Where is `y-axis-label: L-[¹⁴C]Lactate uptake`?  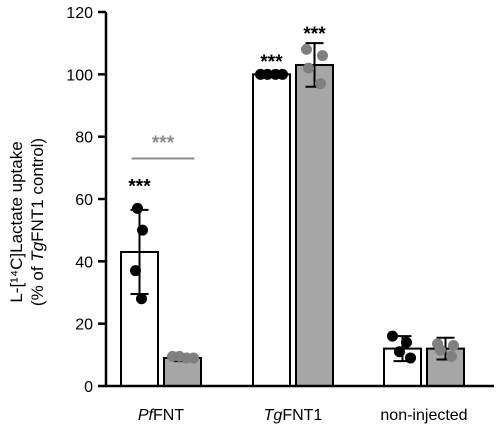
y-axis-label: L-[¹⁴C]Lactate uptake is located at coordinates (16, 221).